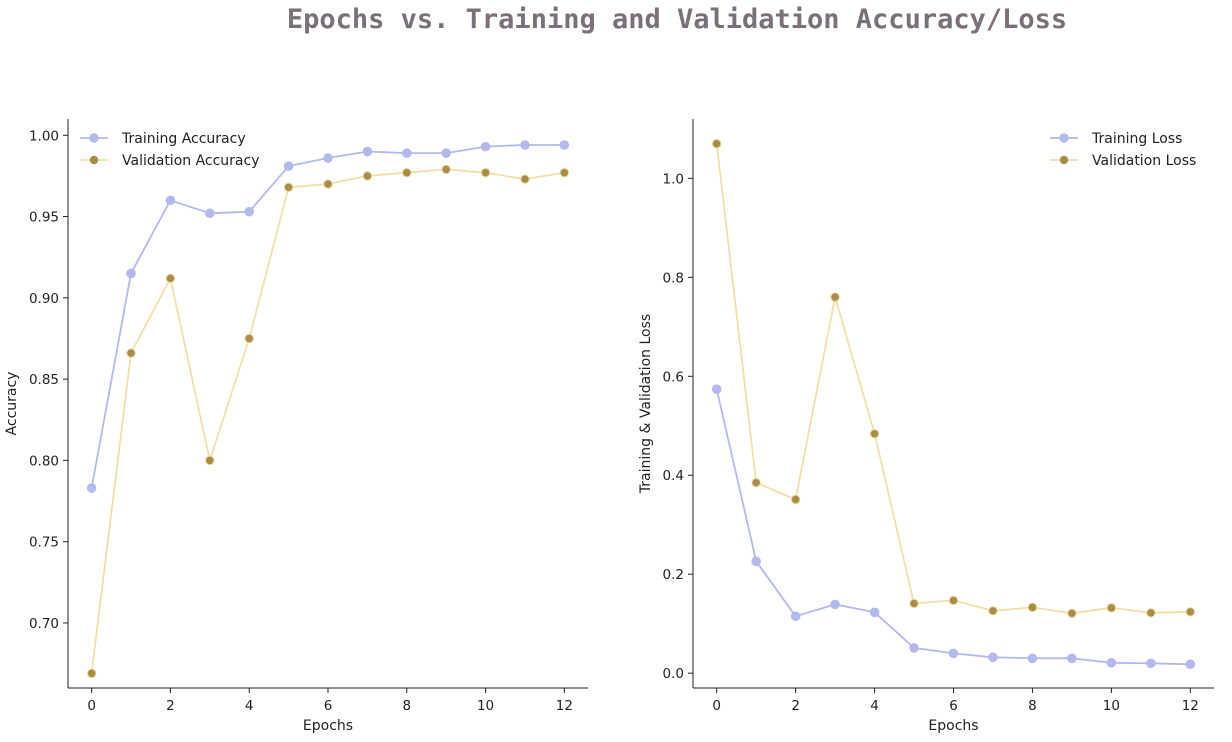 This screenshot has height=742, width=1232. Describe the element at coordinates (1123, 150) in the screenshot. I see `legend: Training Loss Validation Loss` at that location.